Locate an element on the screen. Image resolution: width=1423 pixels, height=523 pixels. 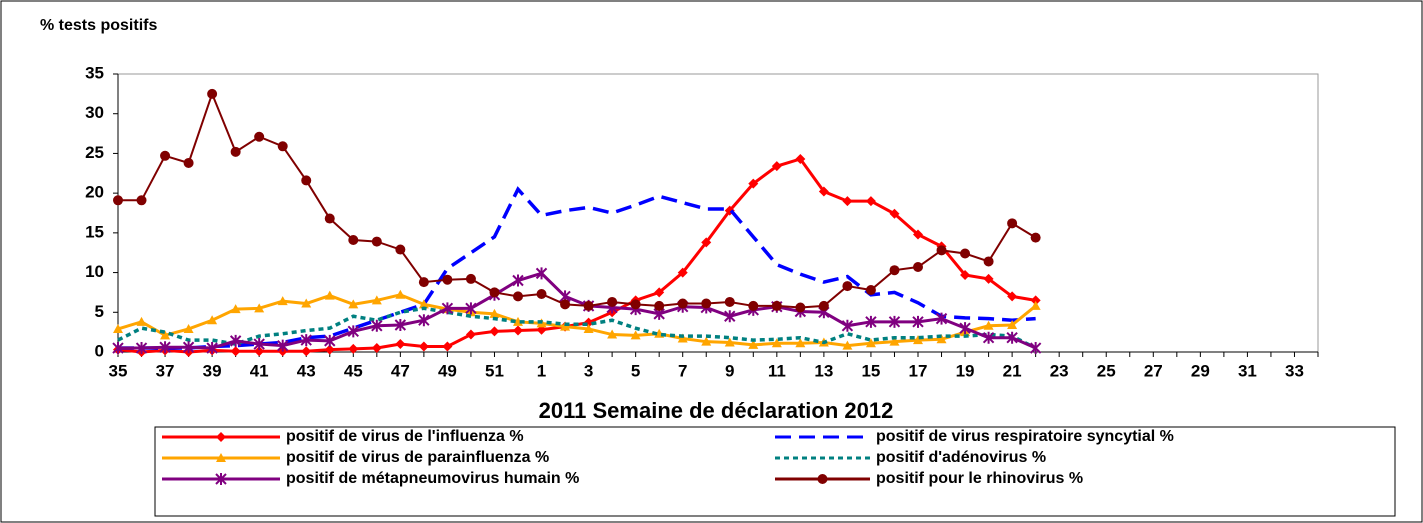
x-axis-label: 2011 Semaine de déclaration 2012 is located at coordinates (716, 410).